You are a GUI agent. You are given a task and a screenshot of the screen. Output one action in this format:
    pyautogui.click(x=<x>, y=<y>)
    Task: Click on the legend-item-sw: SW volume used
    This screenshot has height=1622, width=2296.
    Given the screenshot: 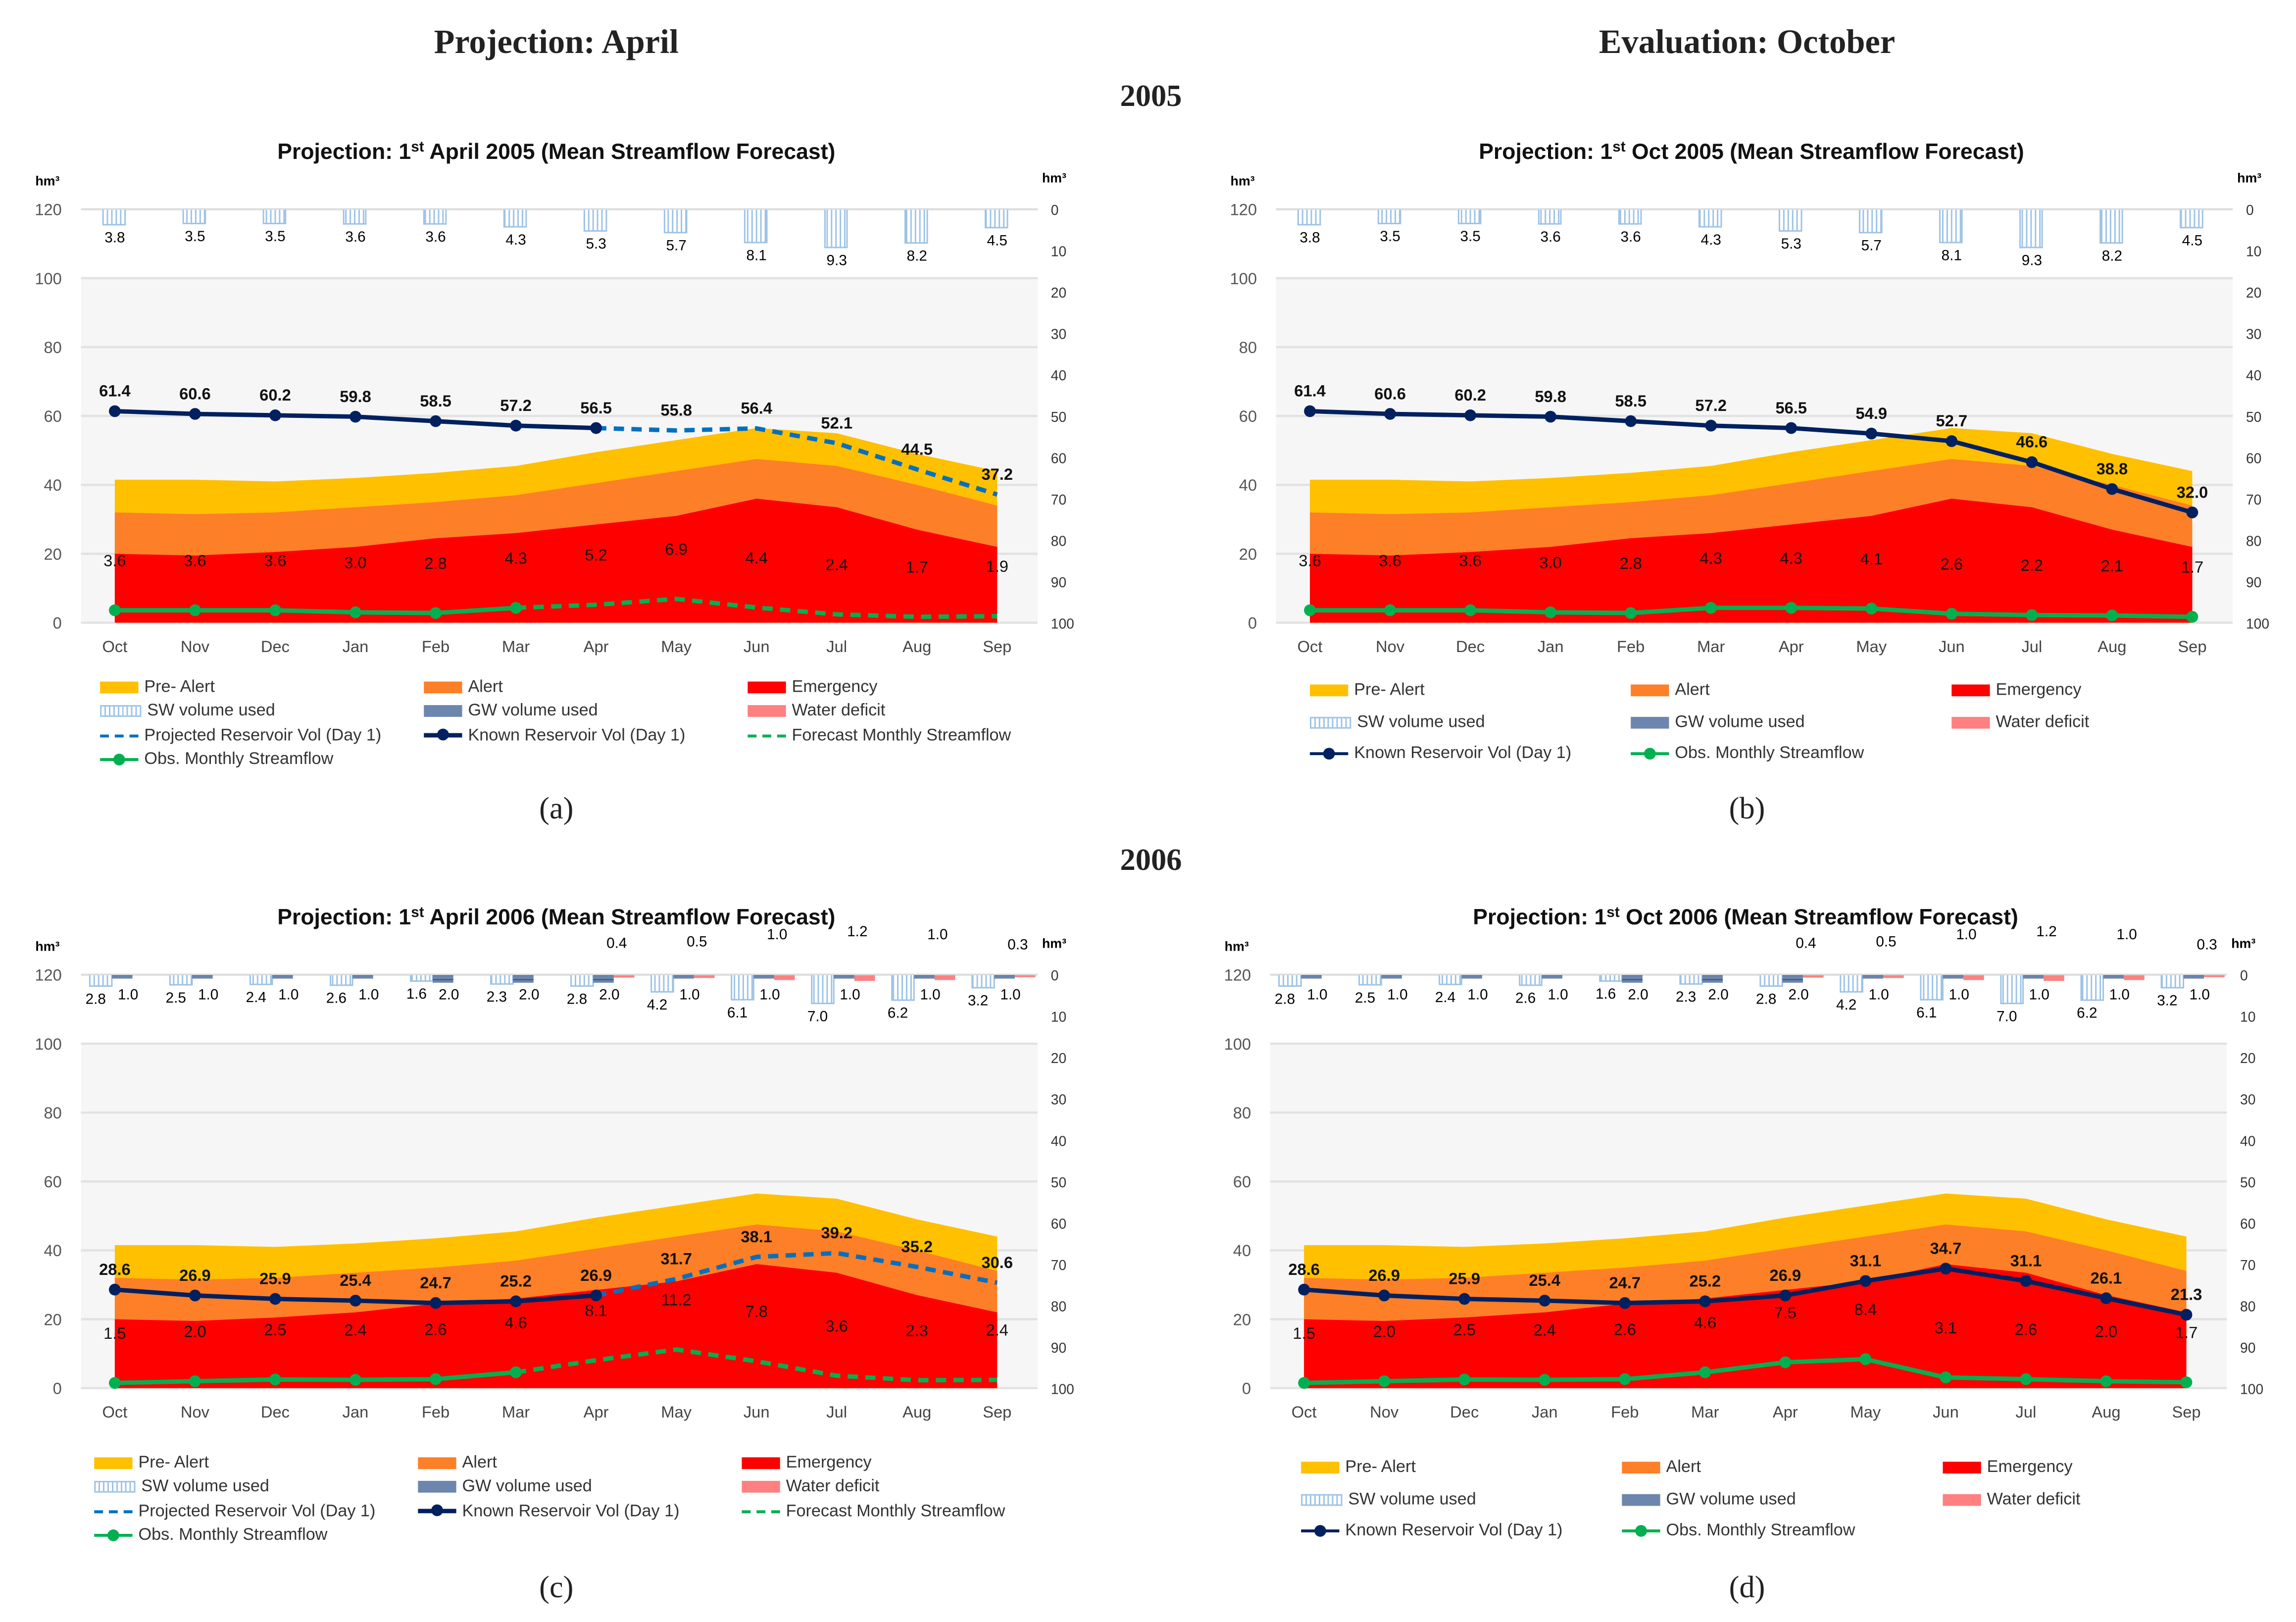 What is the action you would take?
    pyautogui.click(x=182, y=1487)
    